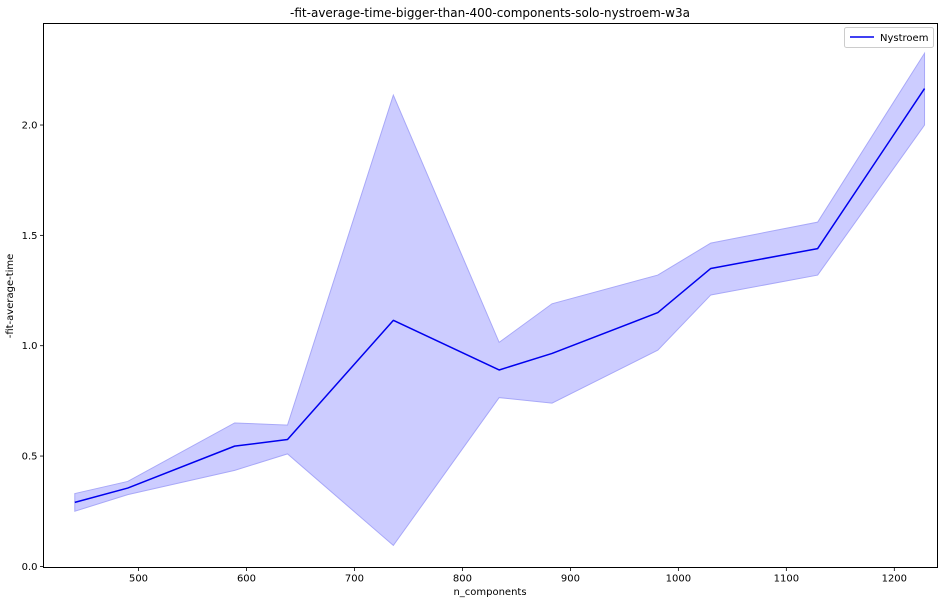 This screenshot has width=944, height=605. I want to click on x-tick-label: 800, so click(462, 579).